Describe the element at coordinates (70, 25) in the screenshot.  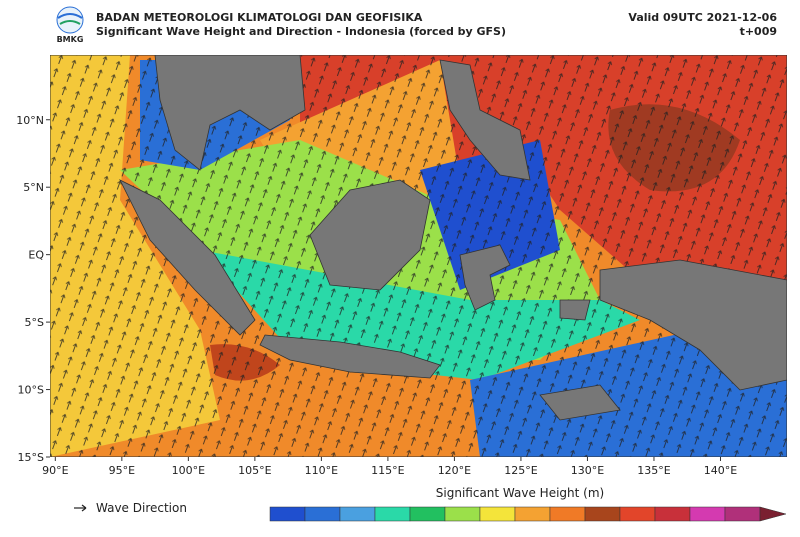
I see `logo: BMKG` at that location.